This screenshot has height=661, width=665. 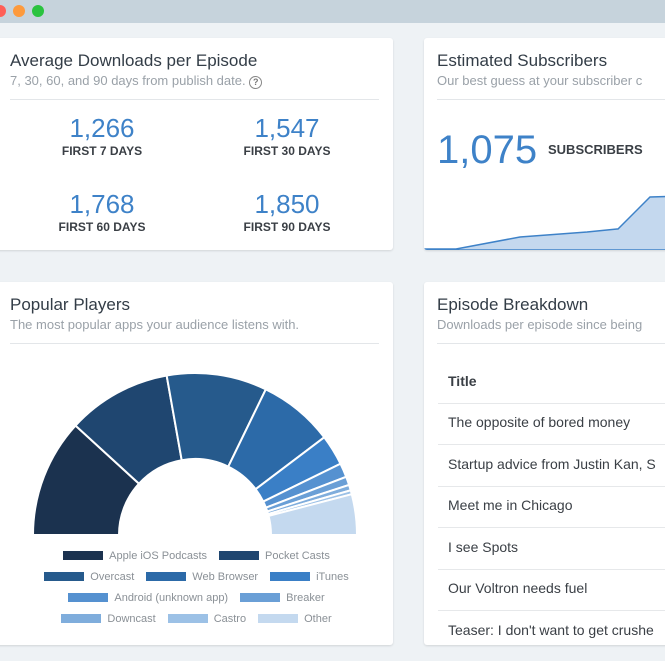 What do you see at coordinates (89, 577) in the screenshot?
I see `legend-item: Overcast` at bounding box center [89, 577].